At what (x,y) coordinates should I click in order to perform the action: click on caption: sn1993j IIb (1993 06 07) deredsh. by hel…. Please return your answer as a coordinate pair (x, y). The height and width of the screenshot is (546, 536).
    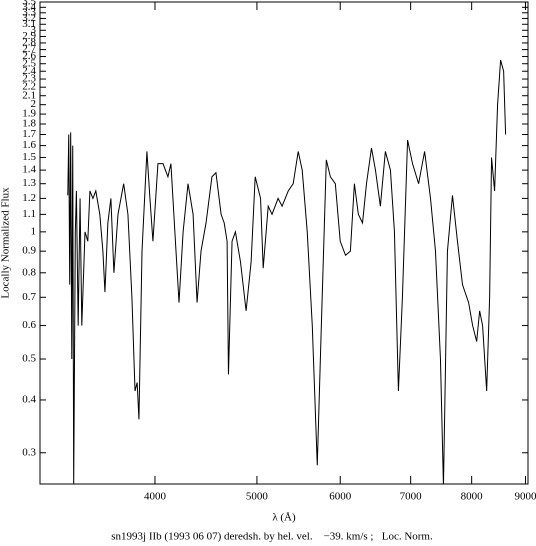
    Looking at the image, I should click on (272, 537).